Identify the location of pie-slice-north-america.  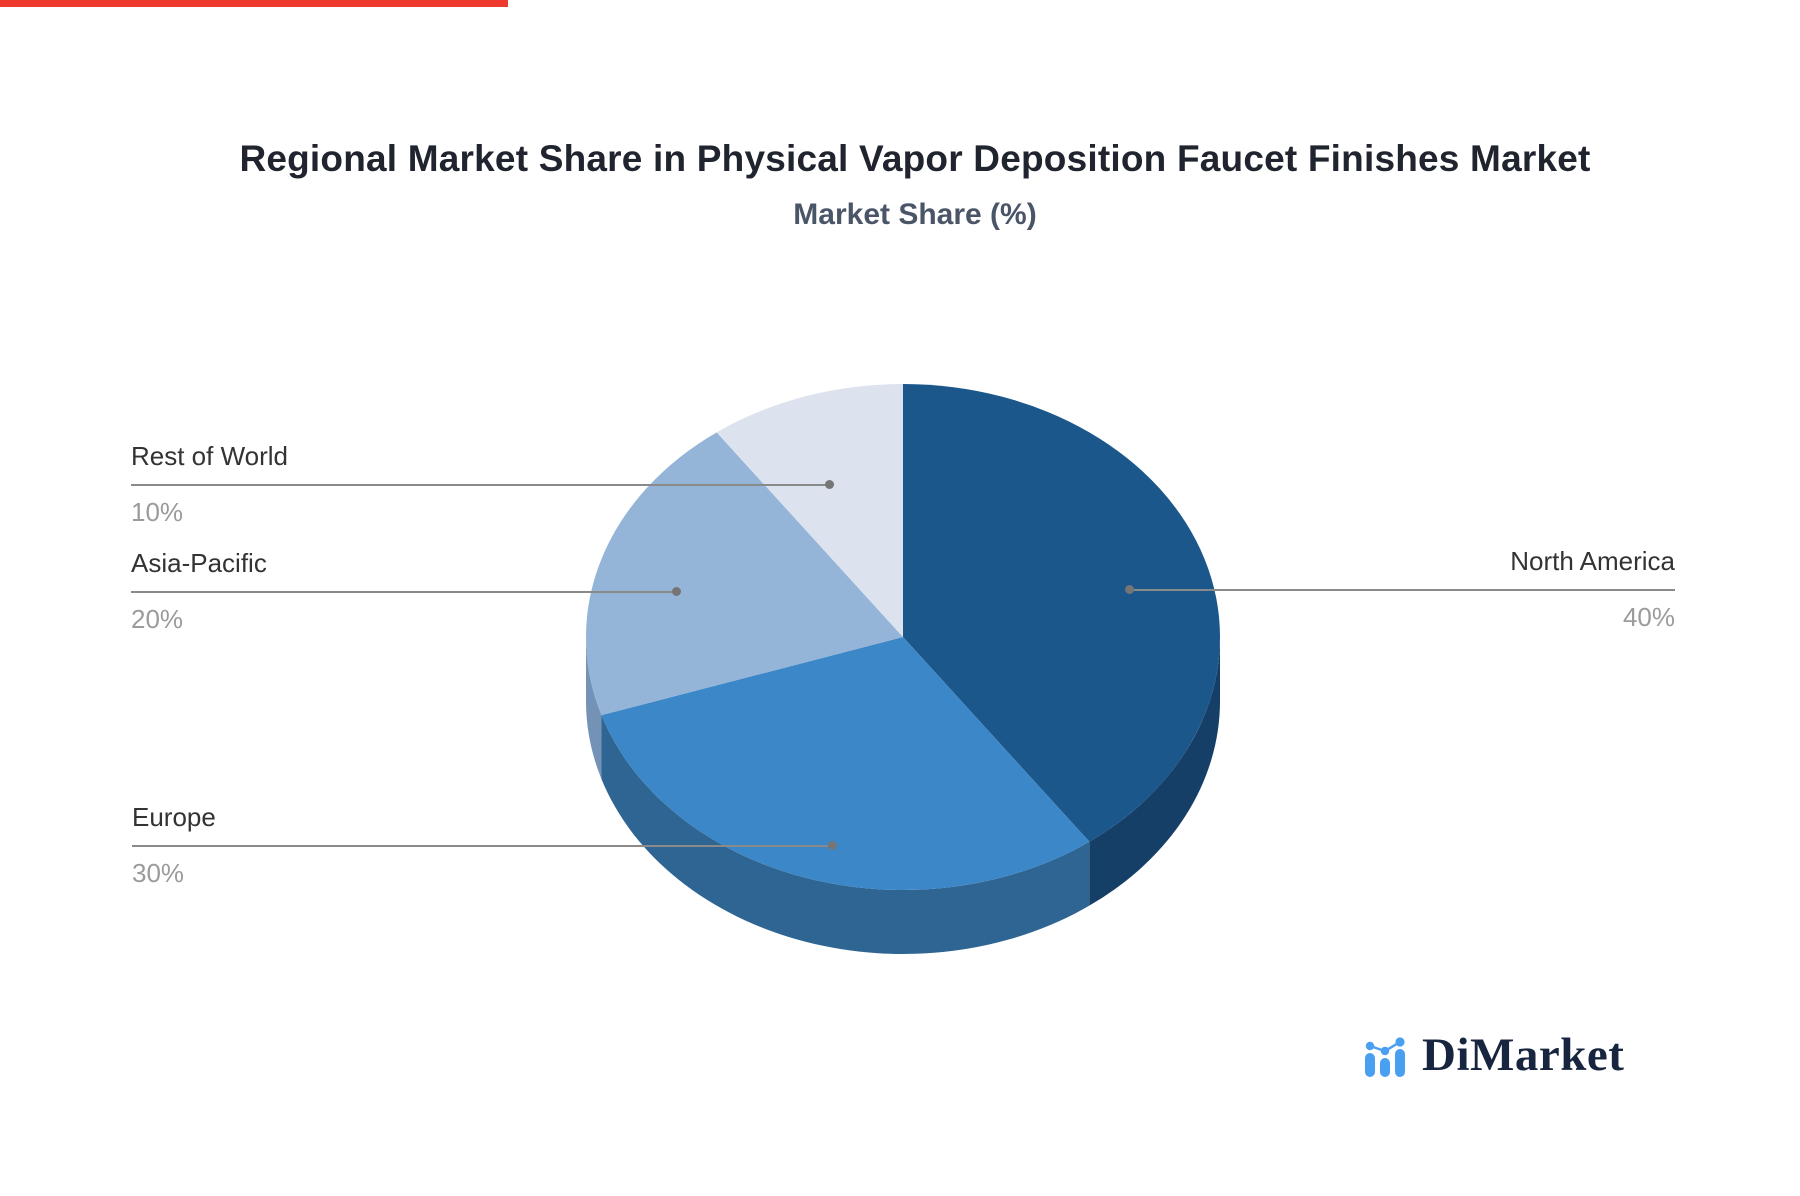
(1061, 613).